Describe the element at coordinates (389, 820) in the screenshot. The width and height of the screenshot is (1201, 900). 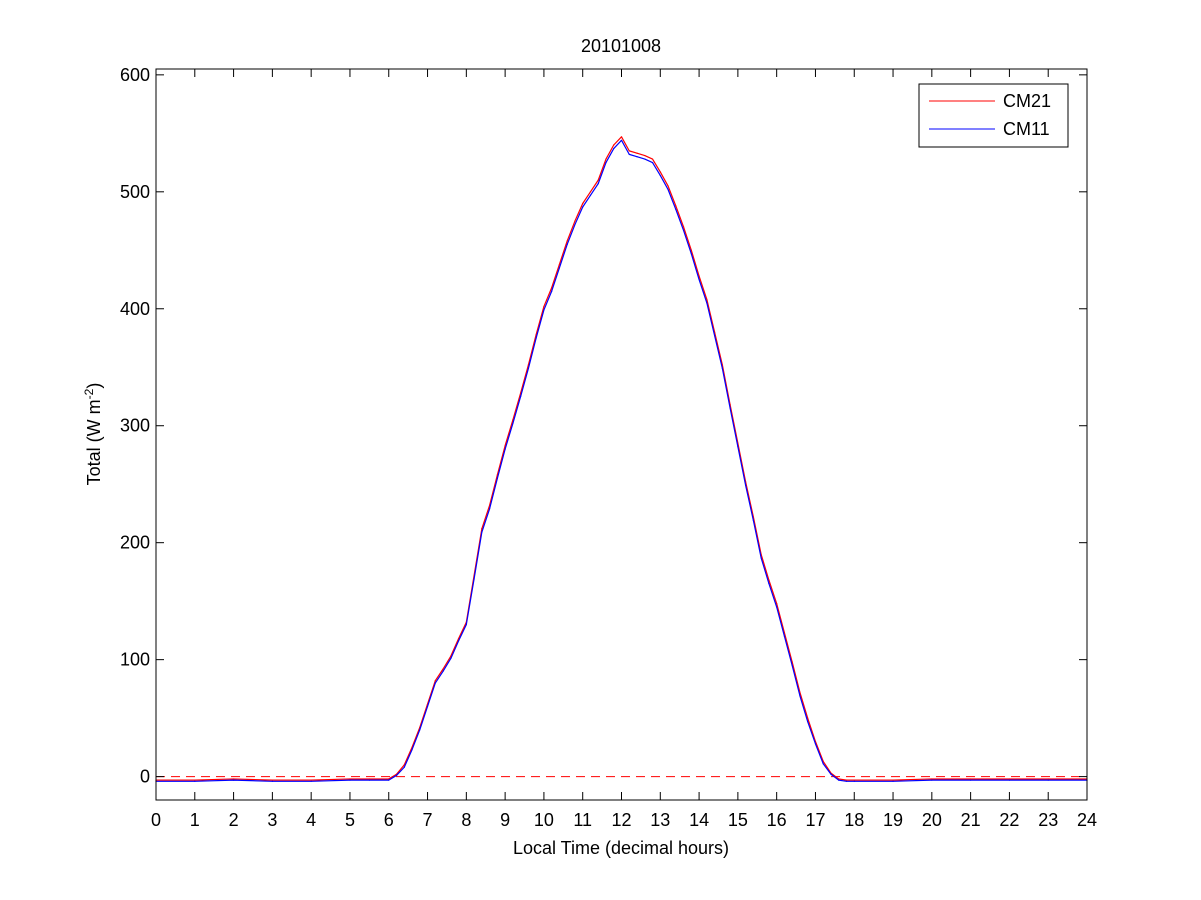
I see `x-tick-label: 6` at that location.